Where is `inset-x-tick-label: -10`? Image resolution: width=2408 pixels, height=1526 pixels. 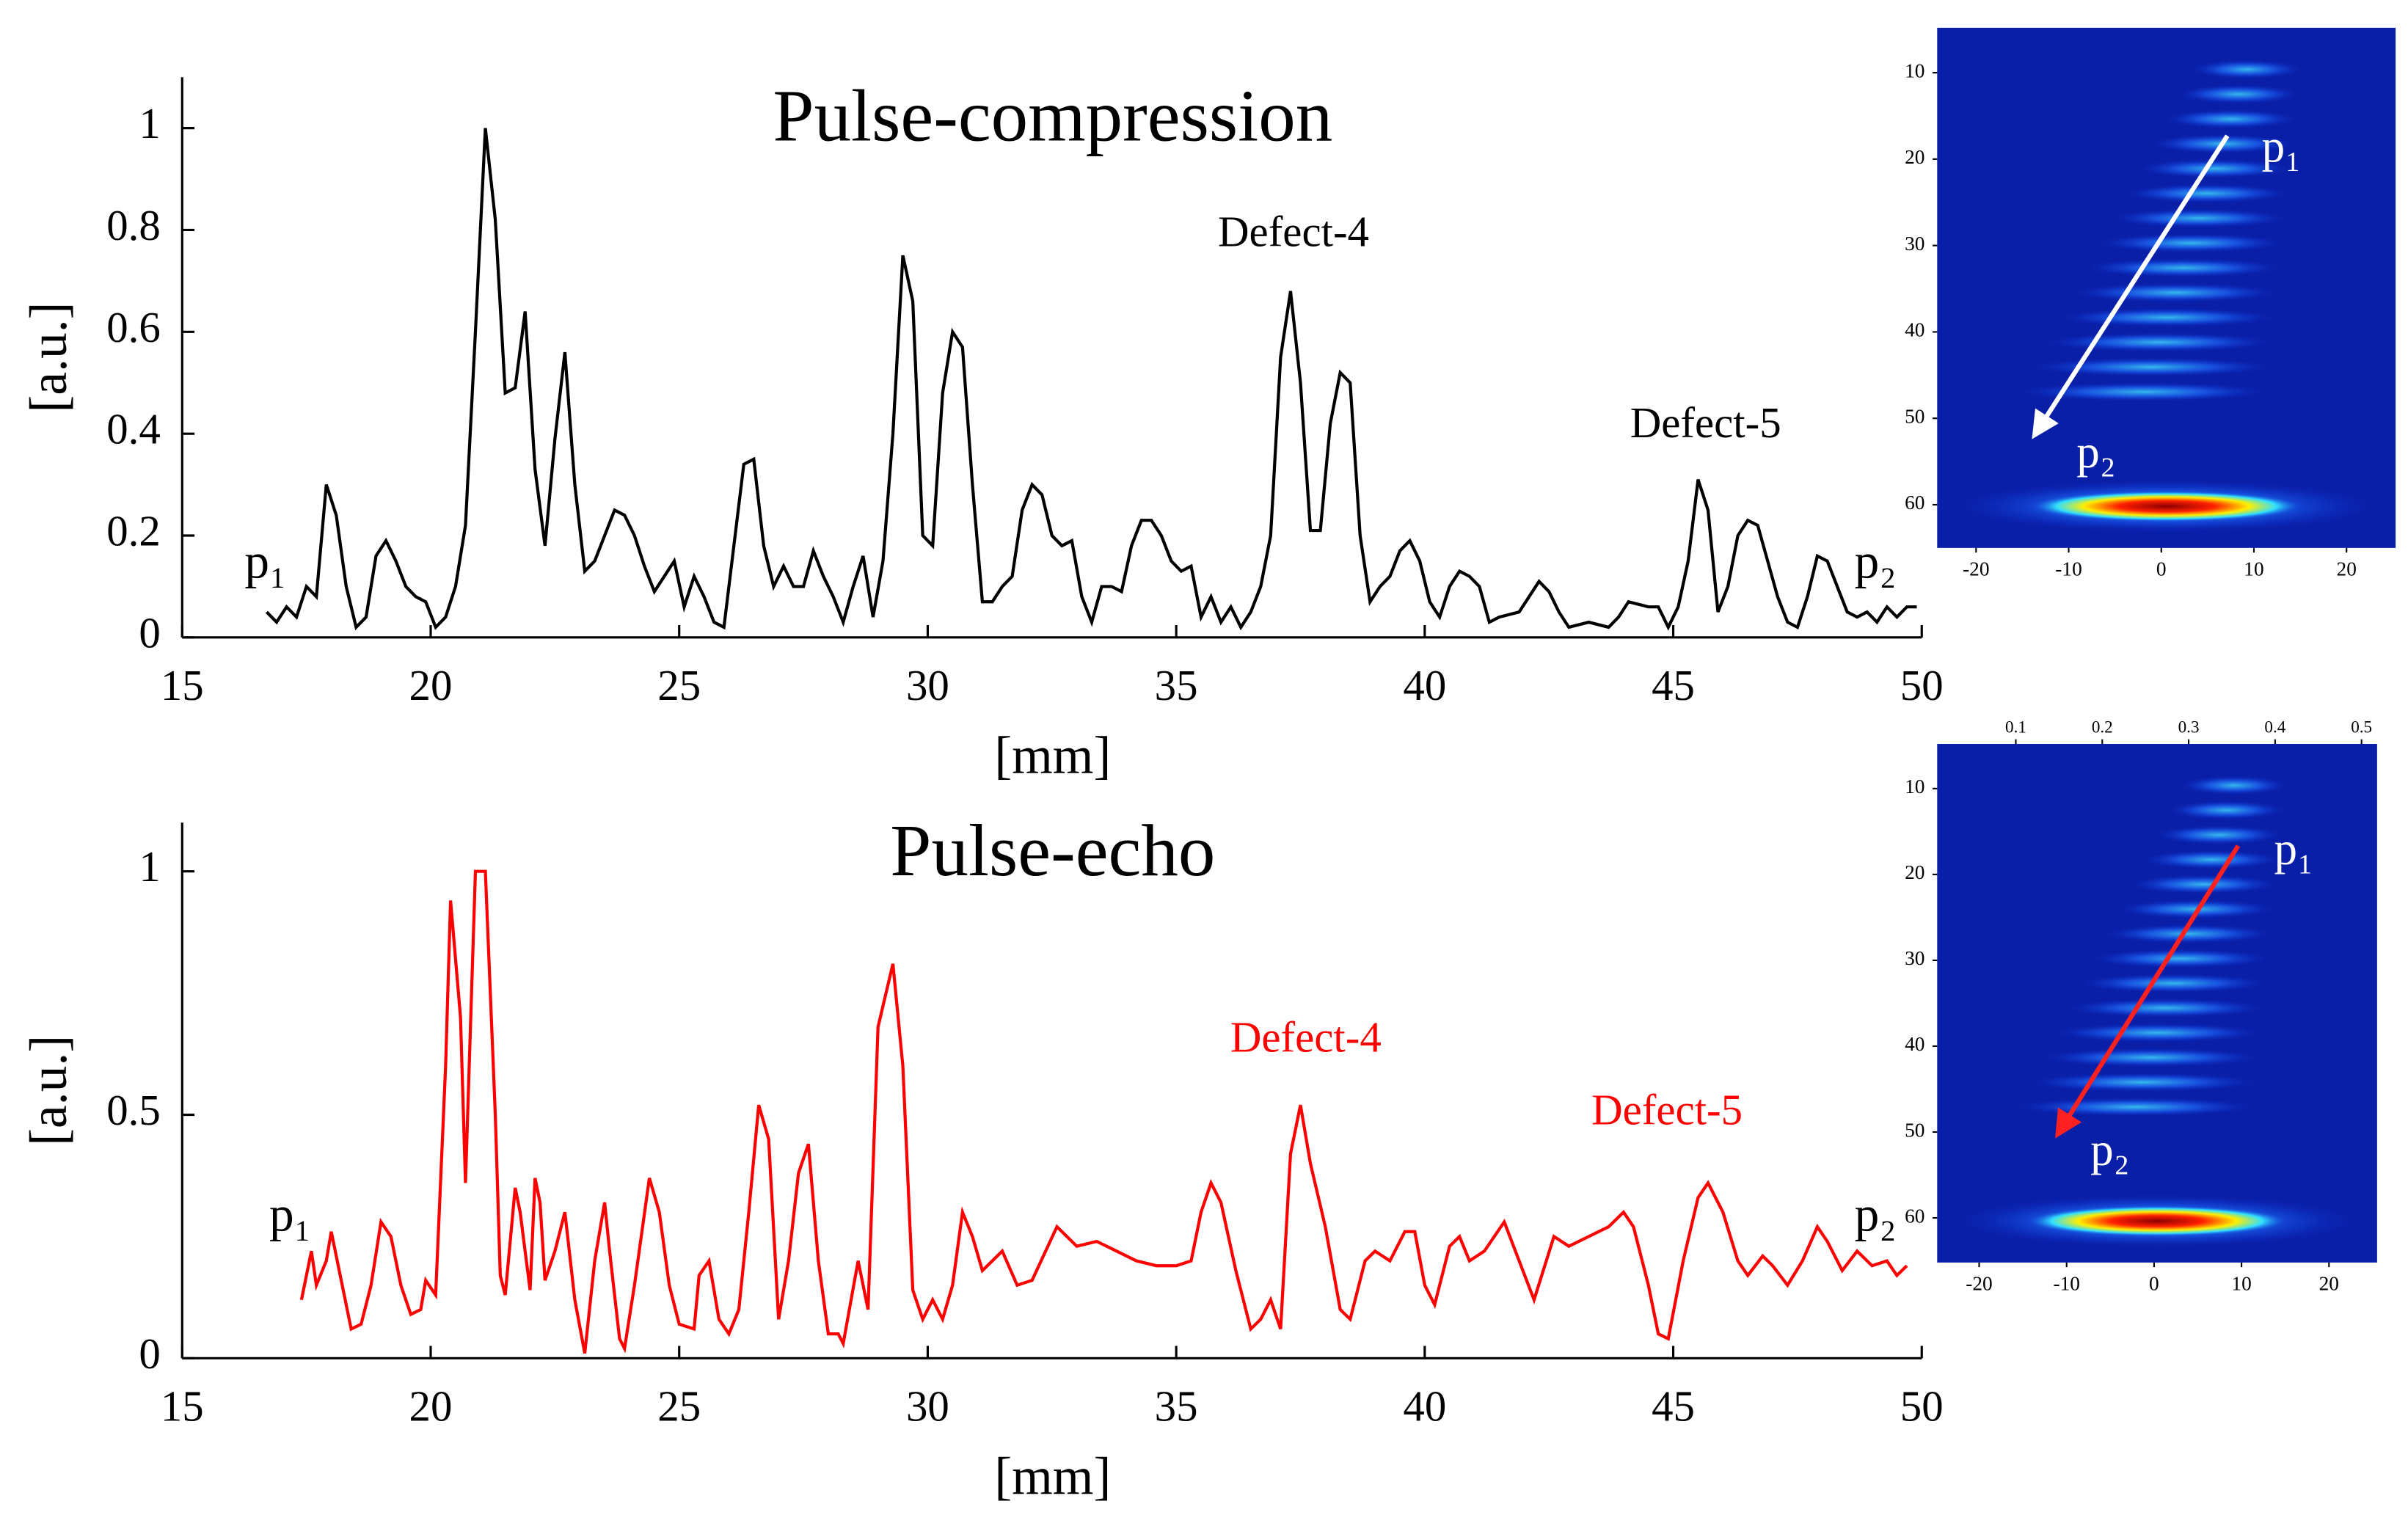 inset-x-tick-label: -10 is located at coordinates (2066, 1284).